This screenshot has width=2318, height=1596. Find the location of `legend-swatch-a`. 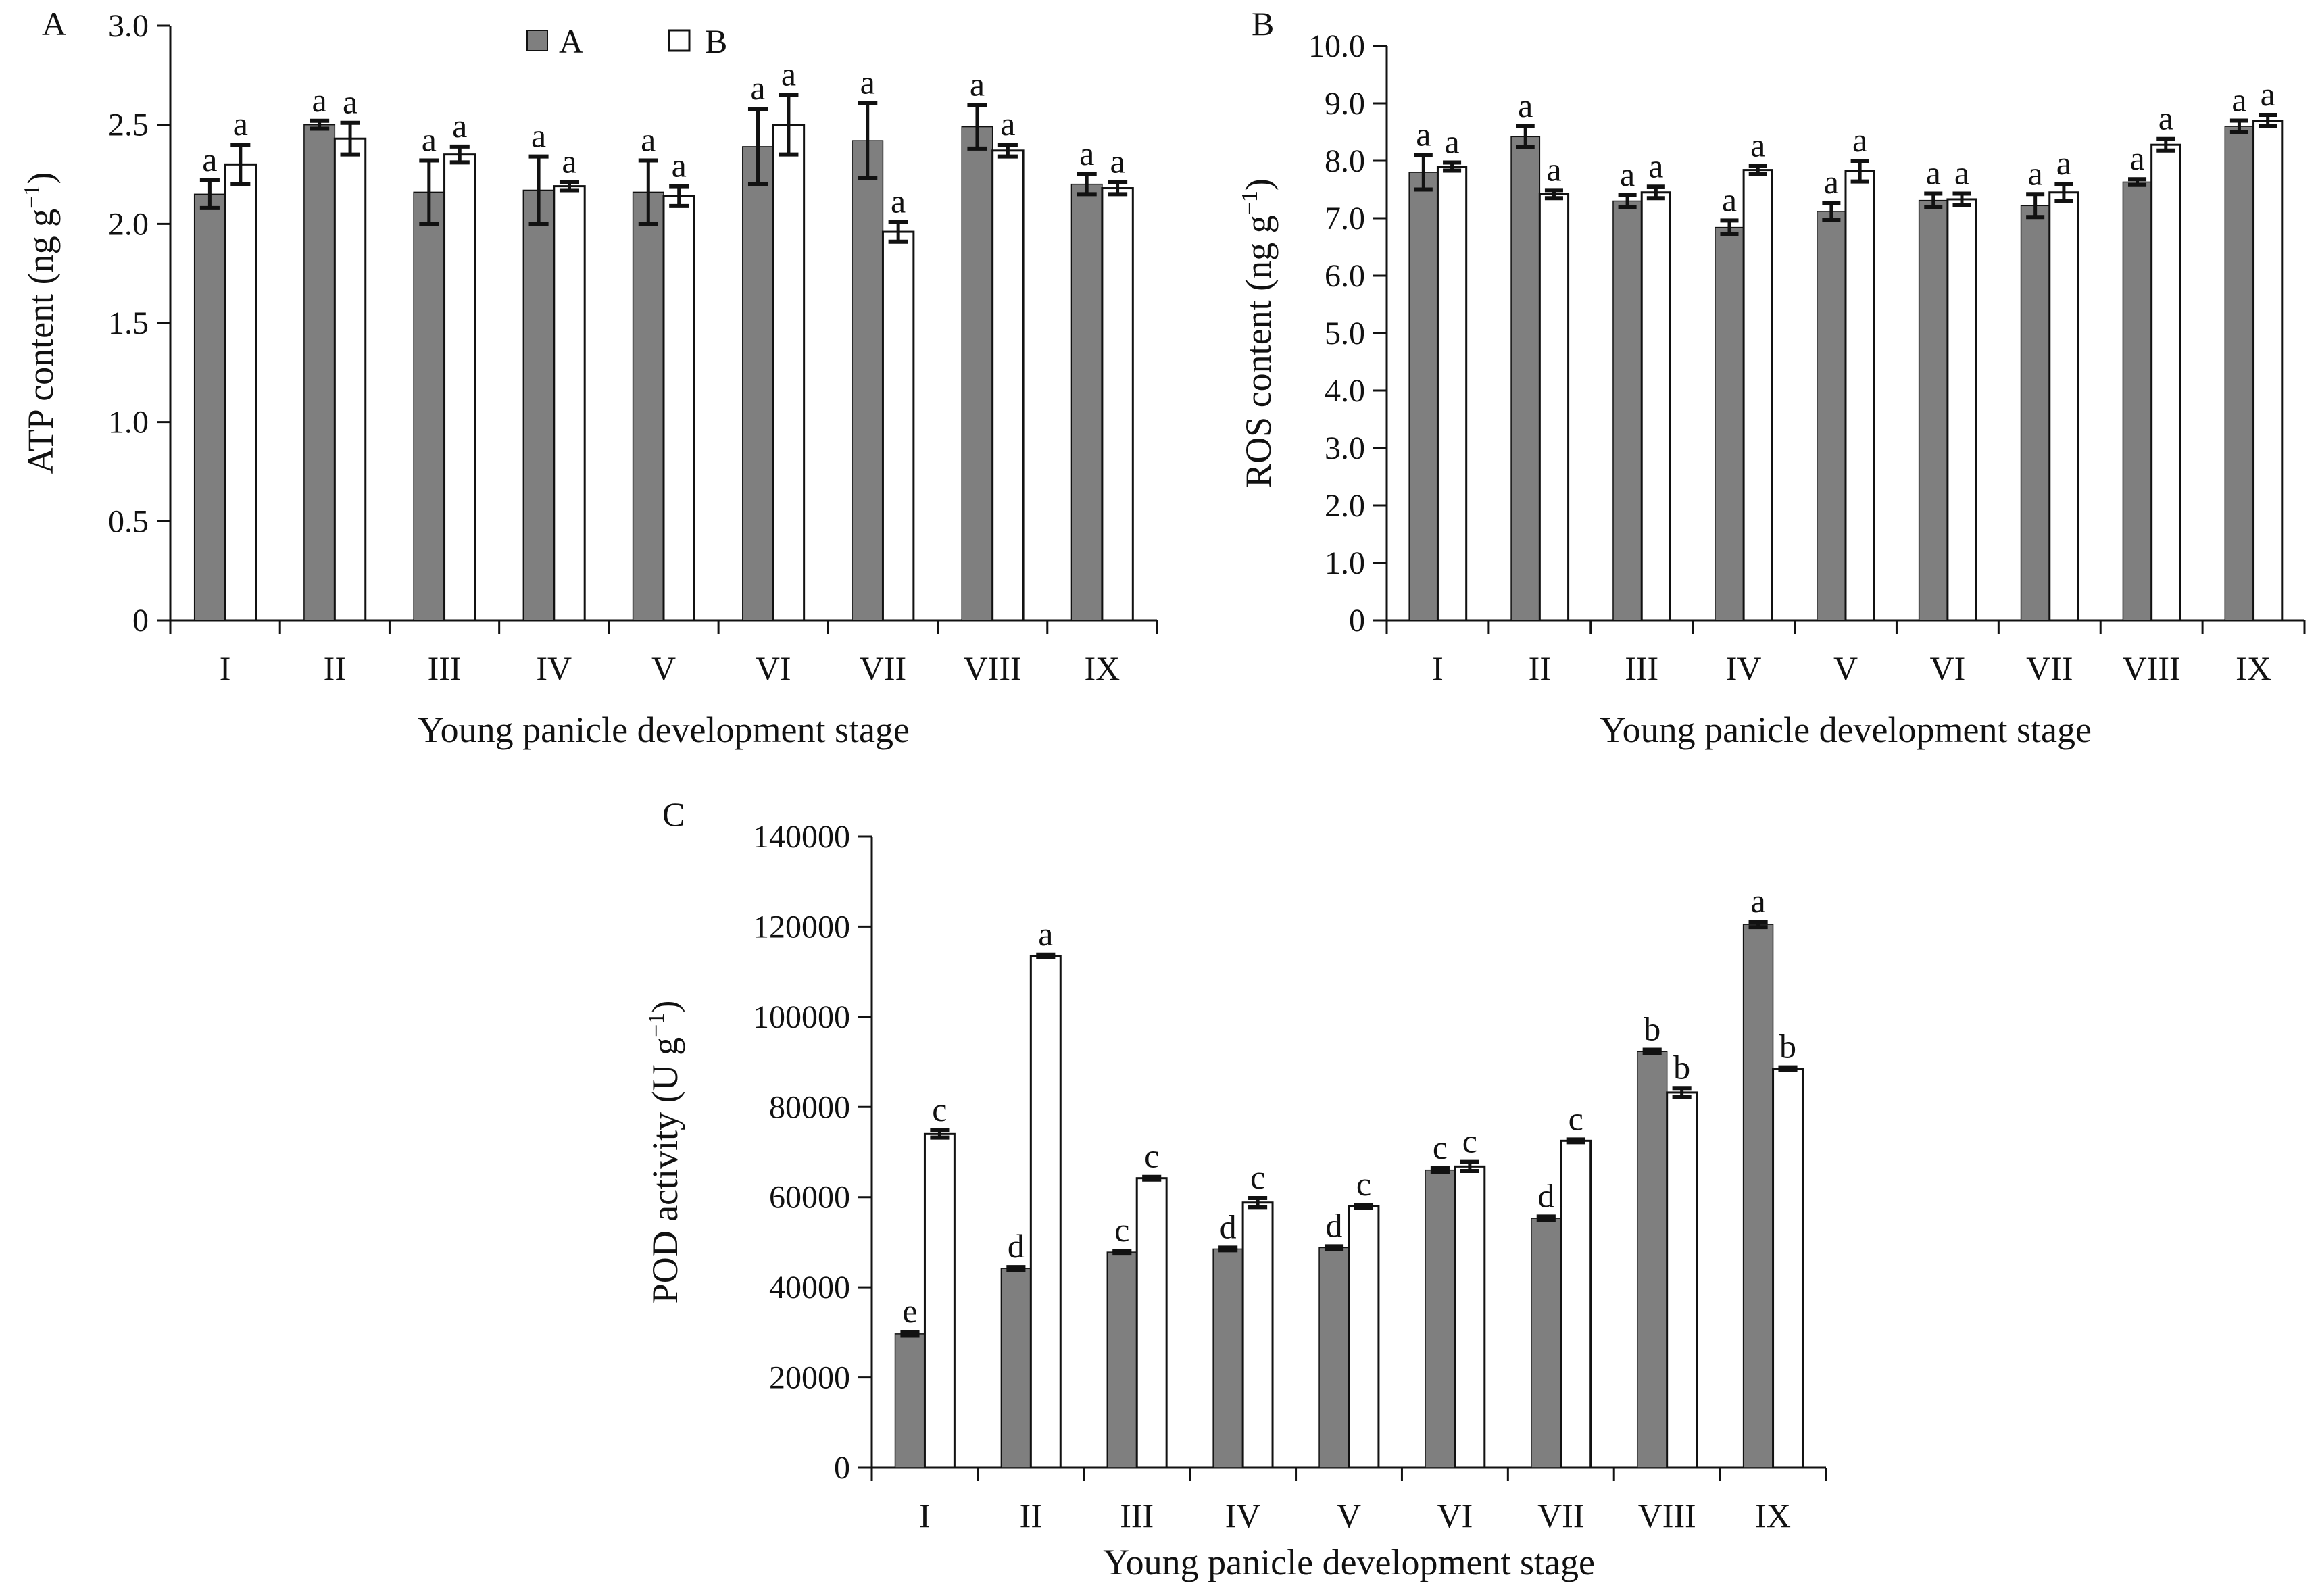

legend-swatch-a is located at coordinates (537, 40).